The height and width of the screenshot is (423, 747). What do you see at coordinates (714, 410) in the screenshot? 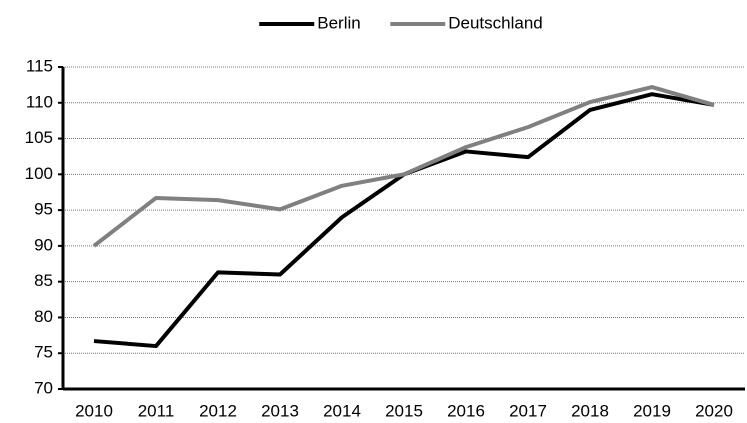
I see `x-tick-label: 2020` at bounding box center [714, 410].